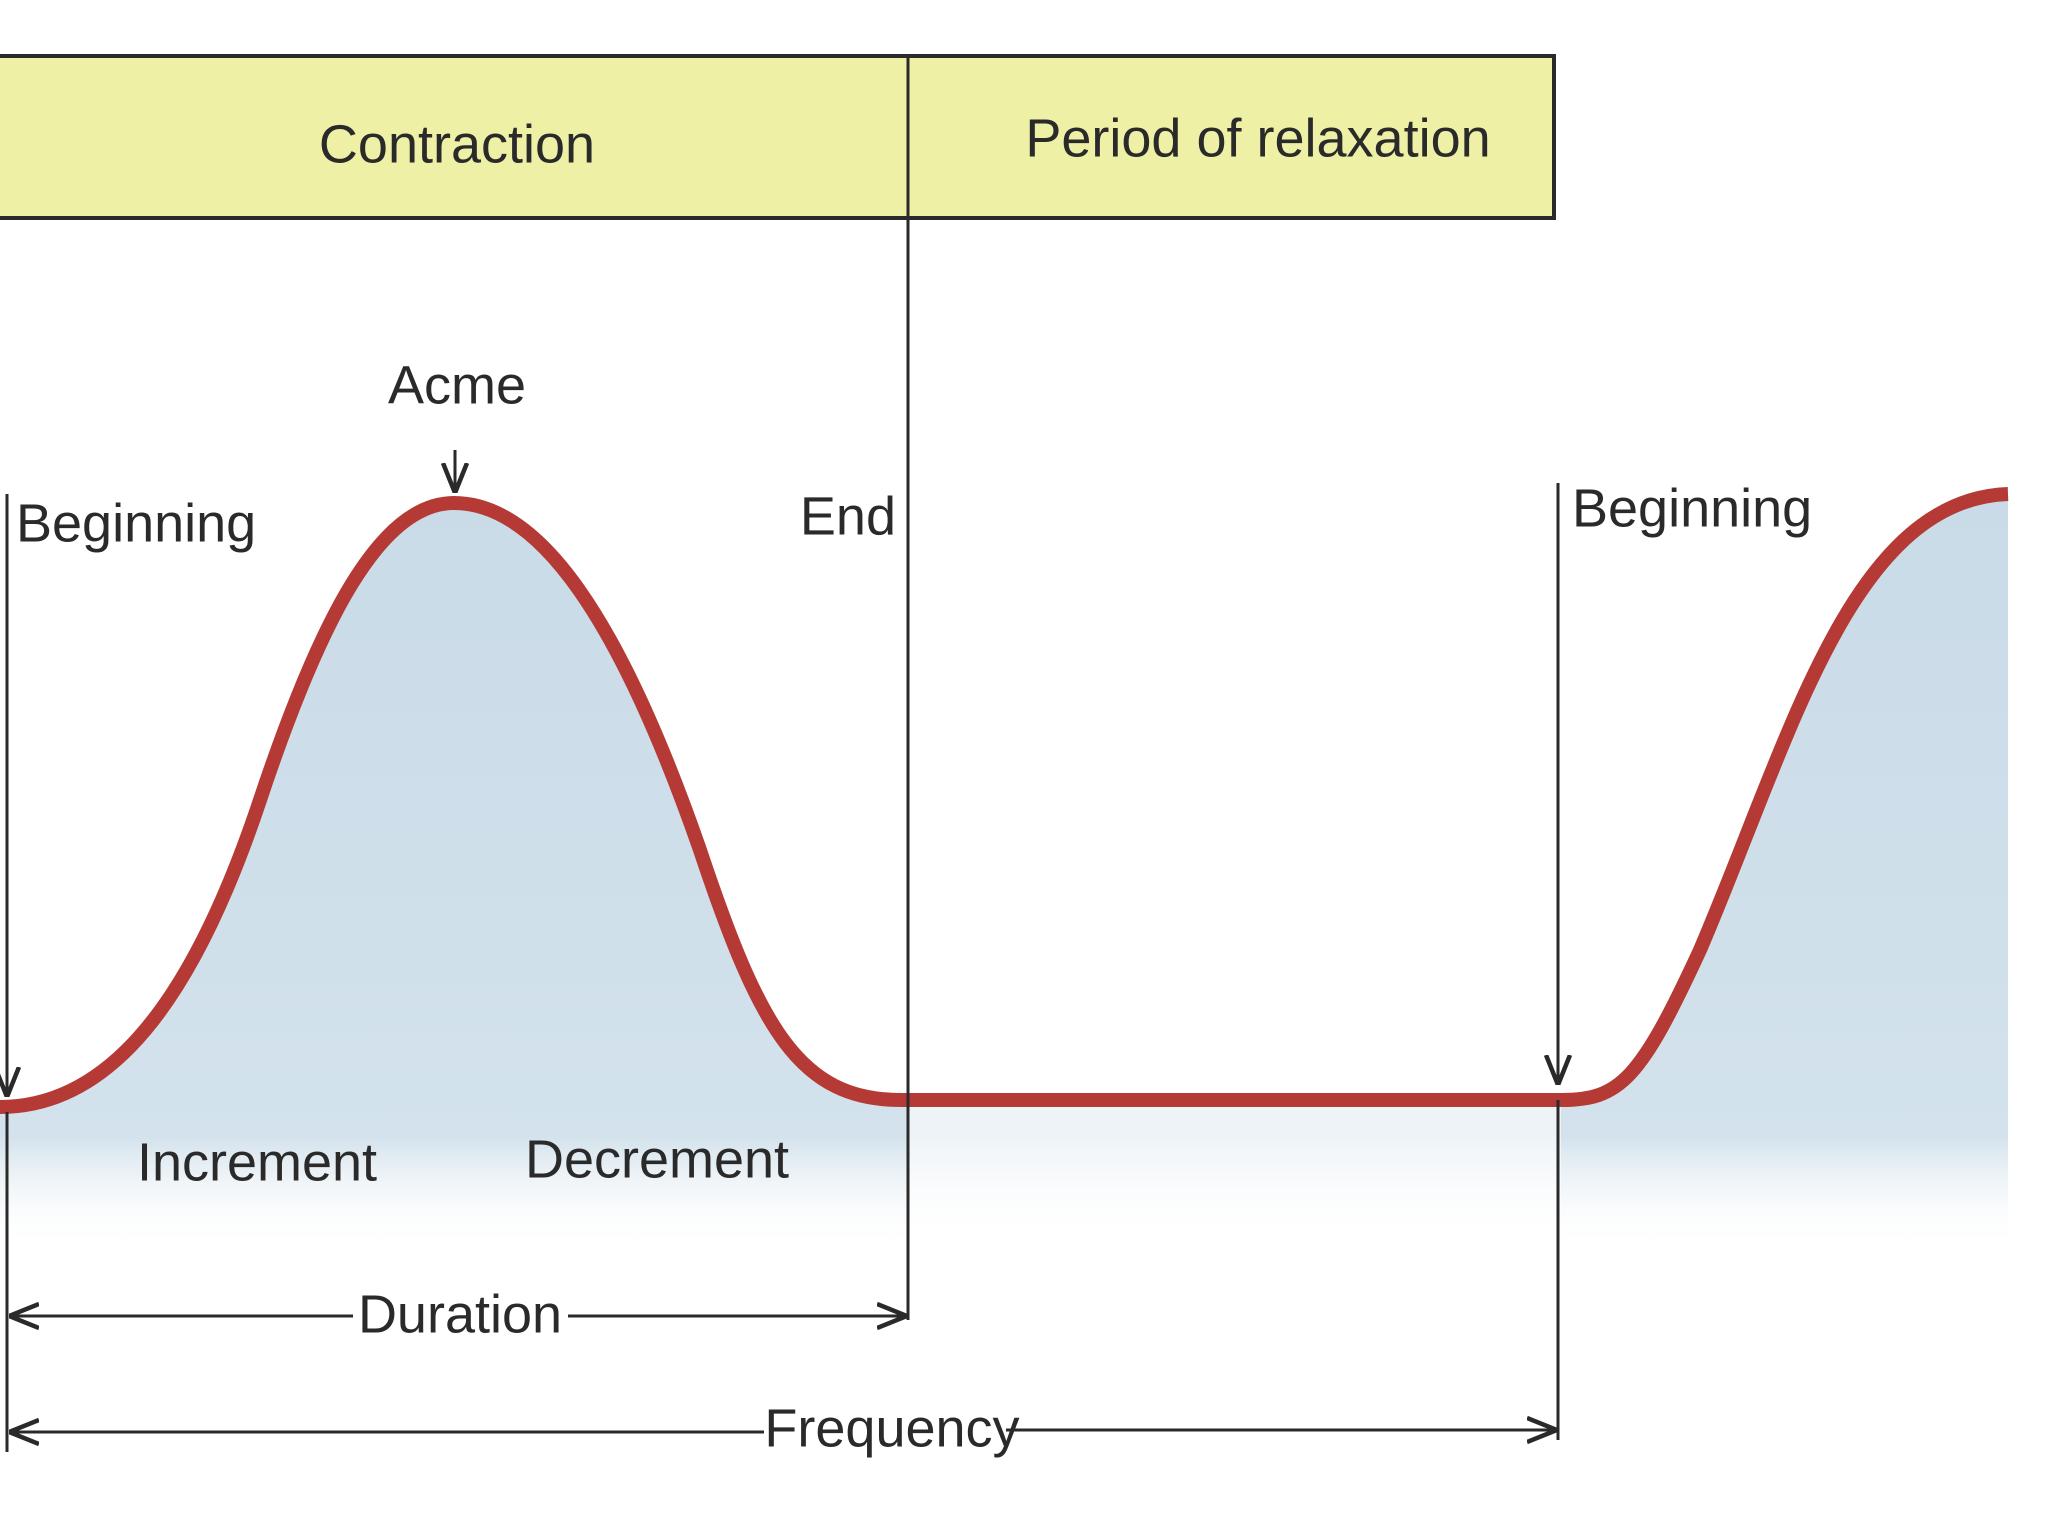 The width and height of the screenshot is (2048, 1536). I want to click on end-label: End, so click(848, 516).